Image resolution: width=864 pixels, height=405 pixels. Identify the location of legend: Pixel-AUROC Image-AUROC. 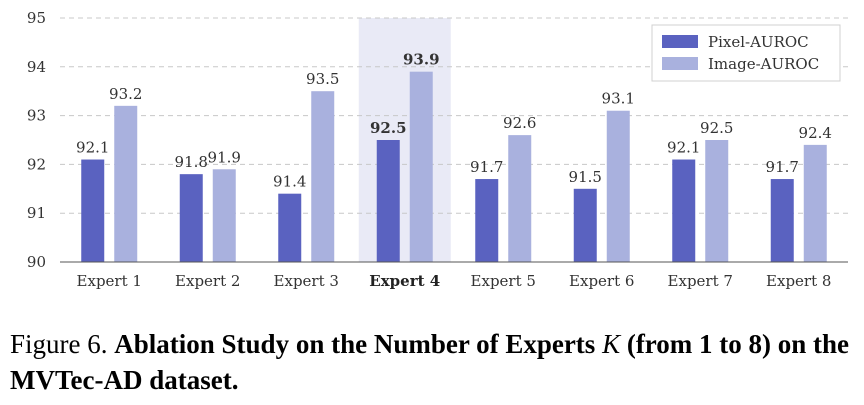
(746, 53).